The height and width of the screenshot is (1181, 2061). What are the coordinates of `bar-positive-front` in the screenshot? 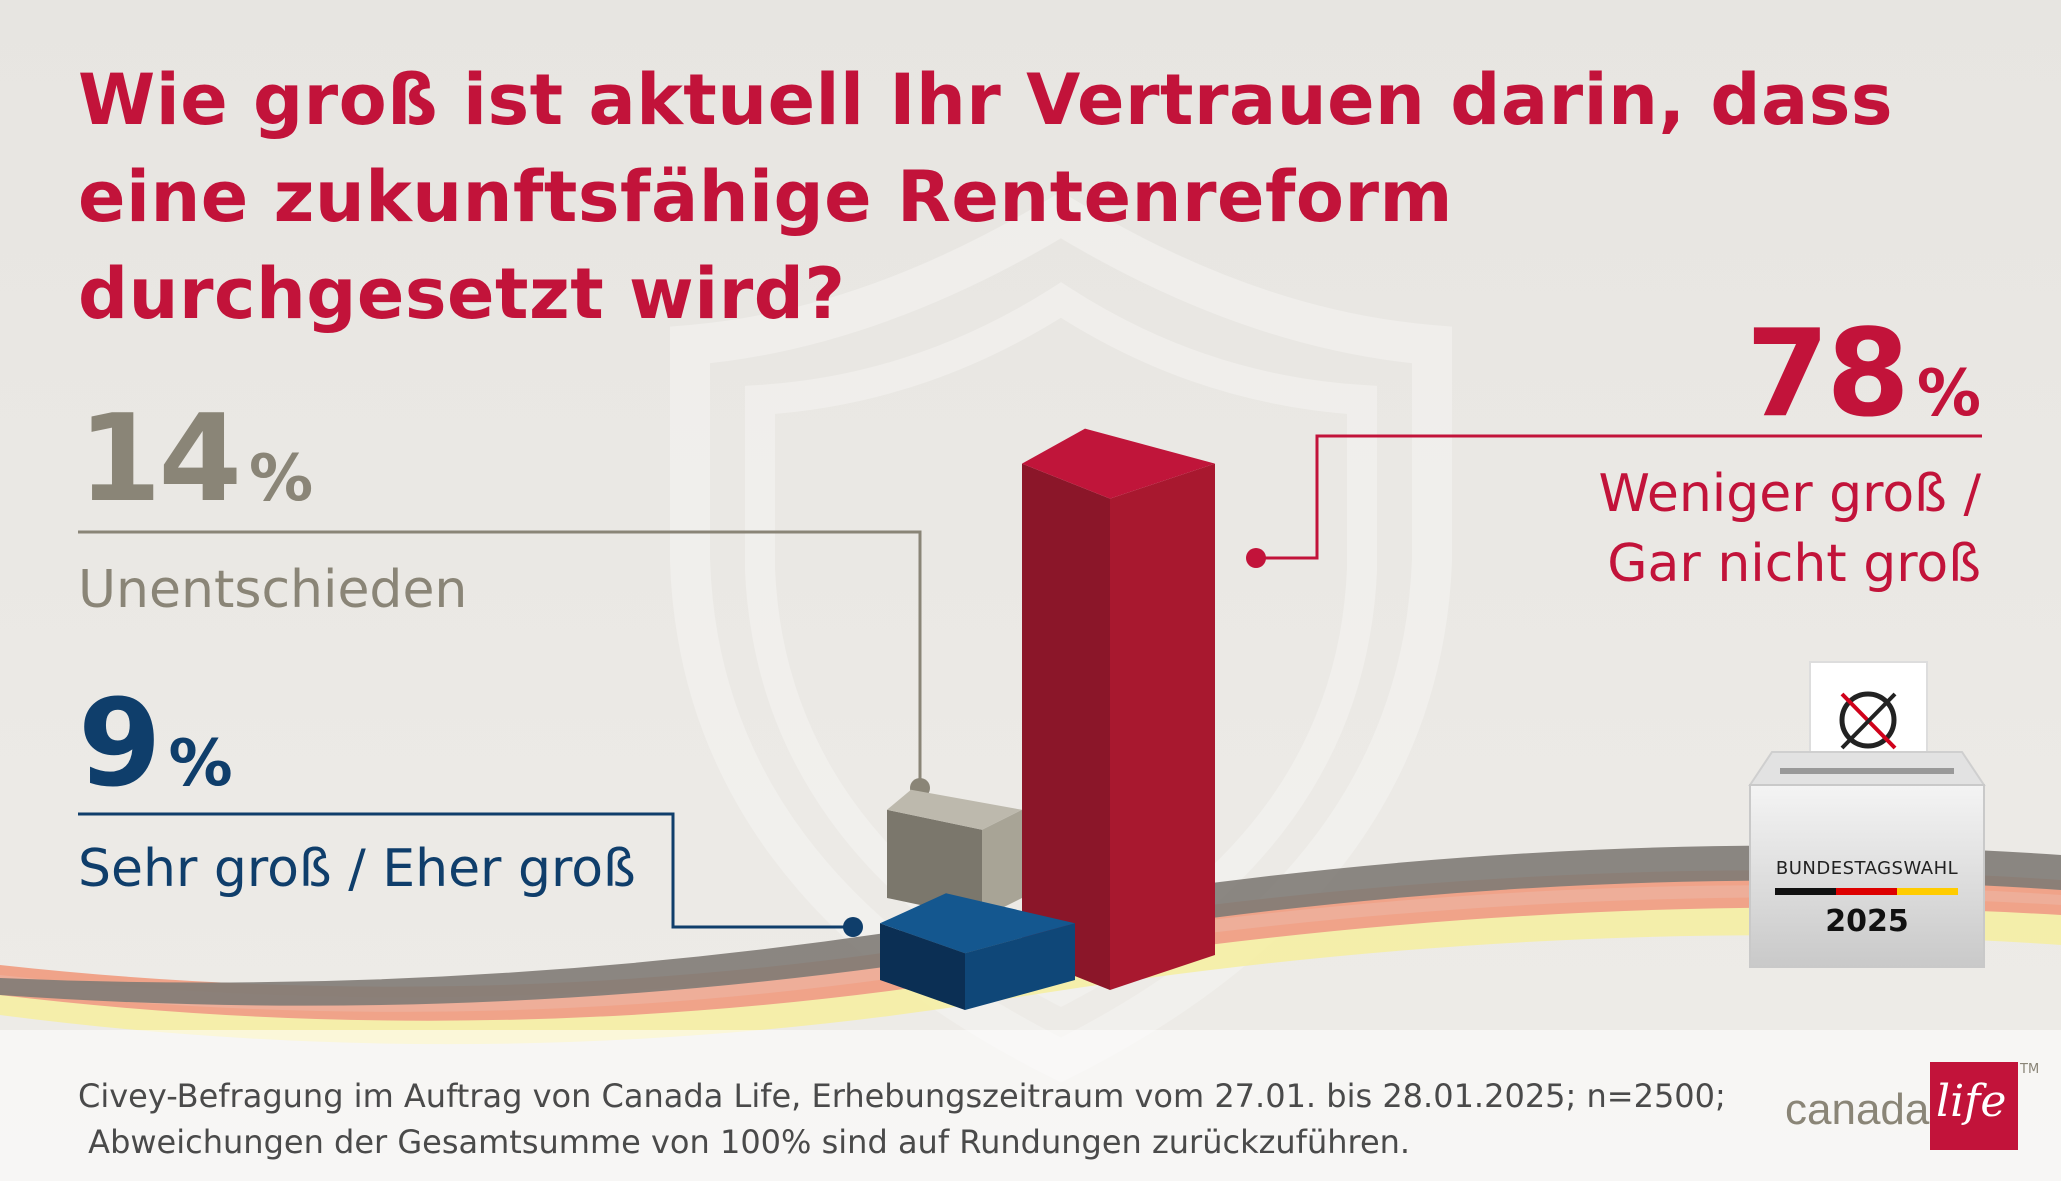 It's located at (922, 966).